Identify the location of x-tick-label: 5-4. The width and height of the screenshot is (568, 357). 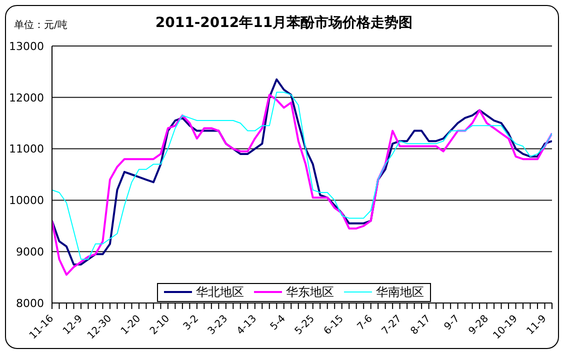
(278, 323).